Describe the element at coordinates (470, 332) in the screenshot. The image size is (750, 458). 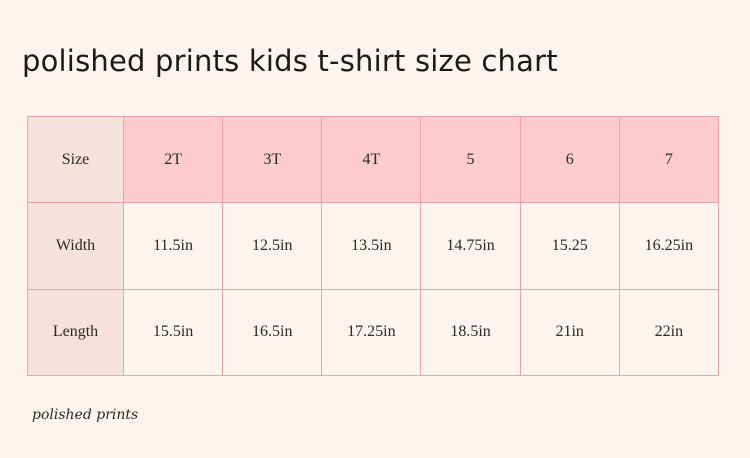
I see `table-cell: 18.5in` at that location.